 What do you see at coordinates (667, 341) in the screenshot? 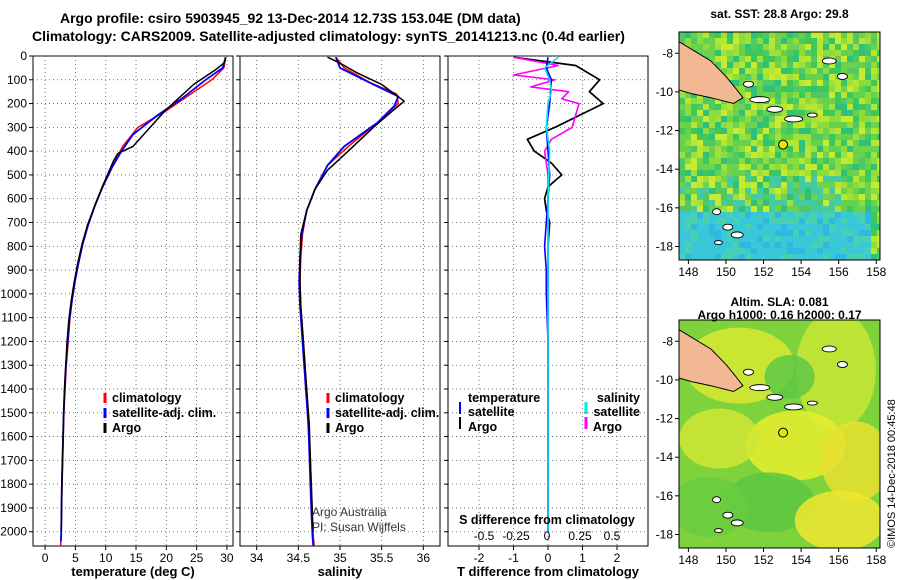
I see `y-tick-label: -8` at bounding box center [667, 341].